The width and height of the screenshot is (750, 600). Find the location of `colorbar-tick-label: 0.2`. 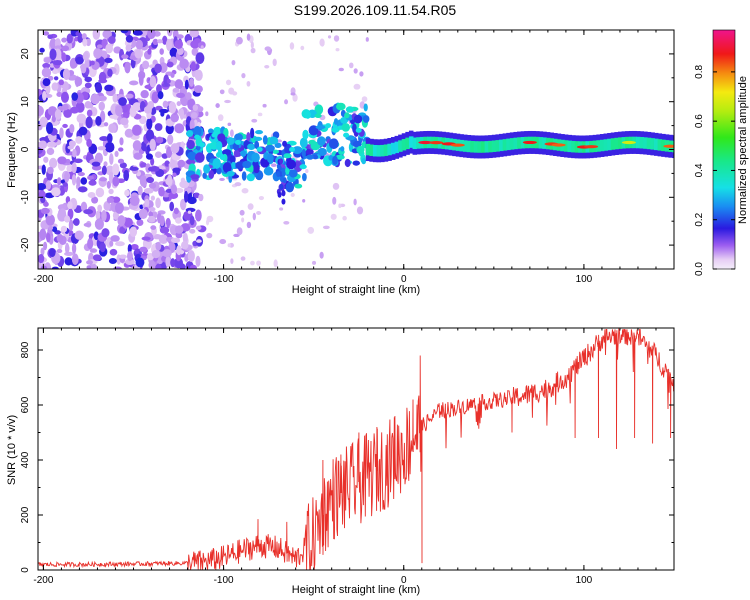

colorbar-tick-label: 0.2 is located at coordinates (699, 219).